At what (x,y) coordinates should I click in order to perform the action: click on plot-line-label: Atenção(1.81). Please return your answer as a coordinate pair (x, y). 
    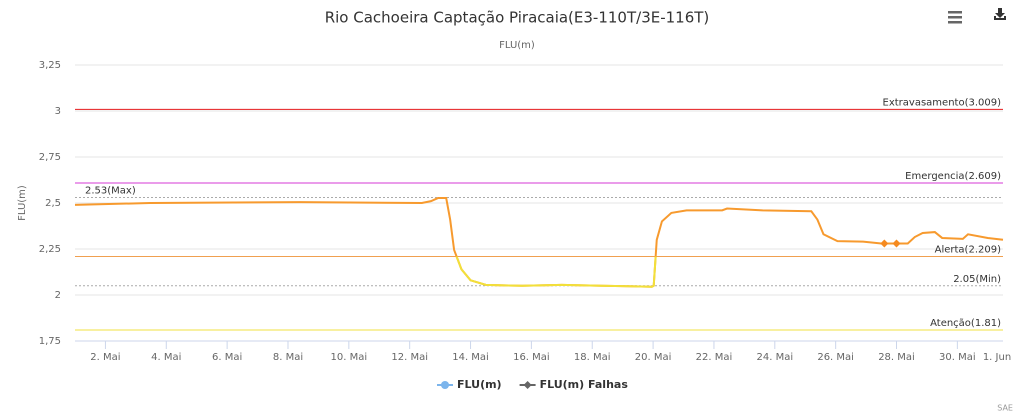
    Looking at the image, I should click on (965, 323).